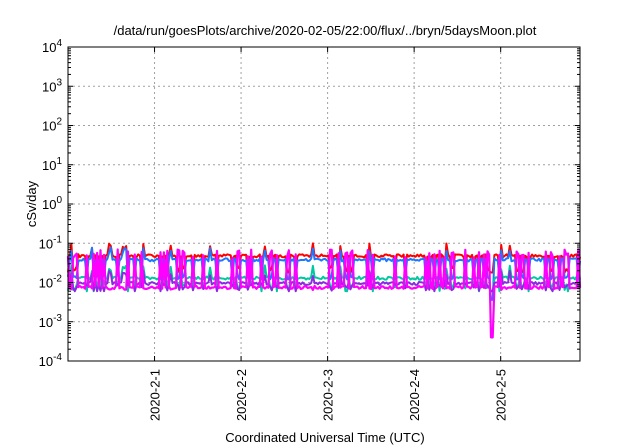 This screenshot has height=448, width=640. What do you see at coordinates (328, 395) in the screenshot?
I see `x-tick-label: 2020-2-3` at bounding box center [328, 395].